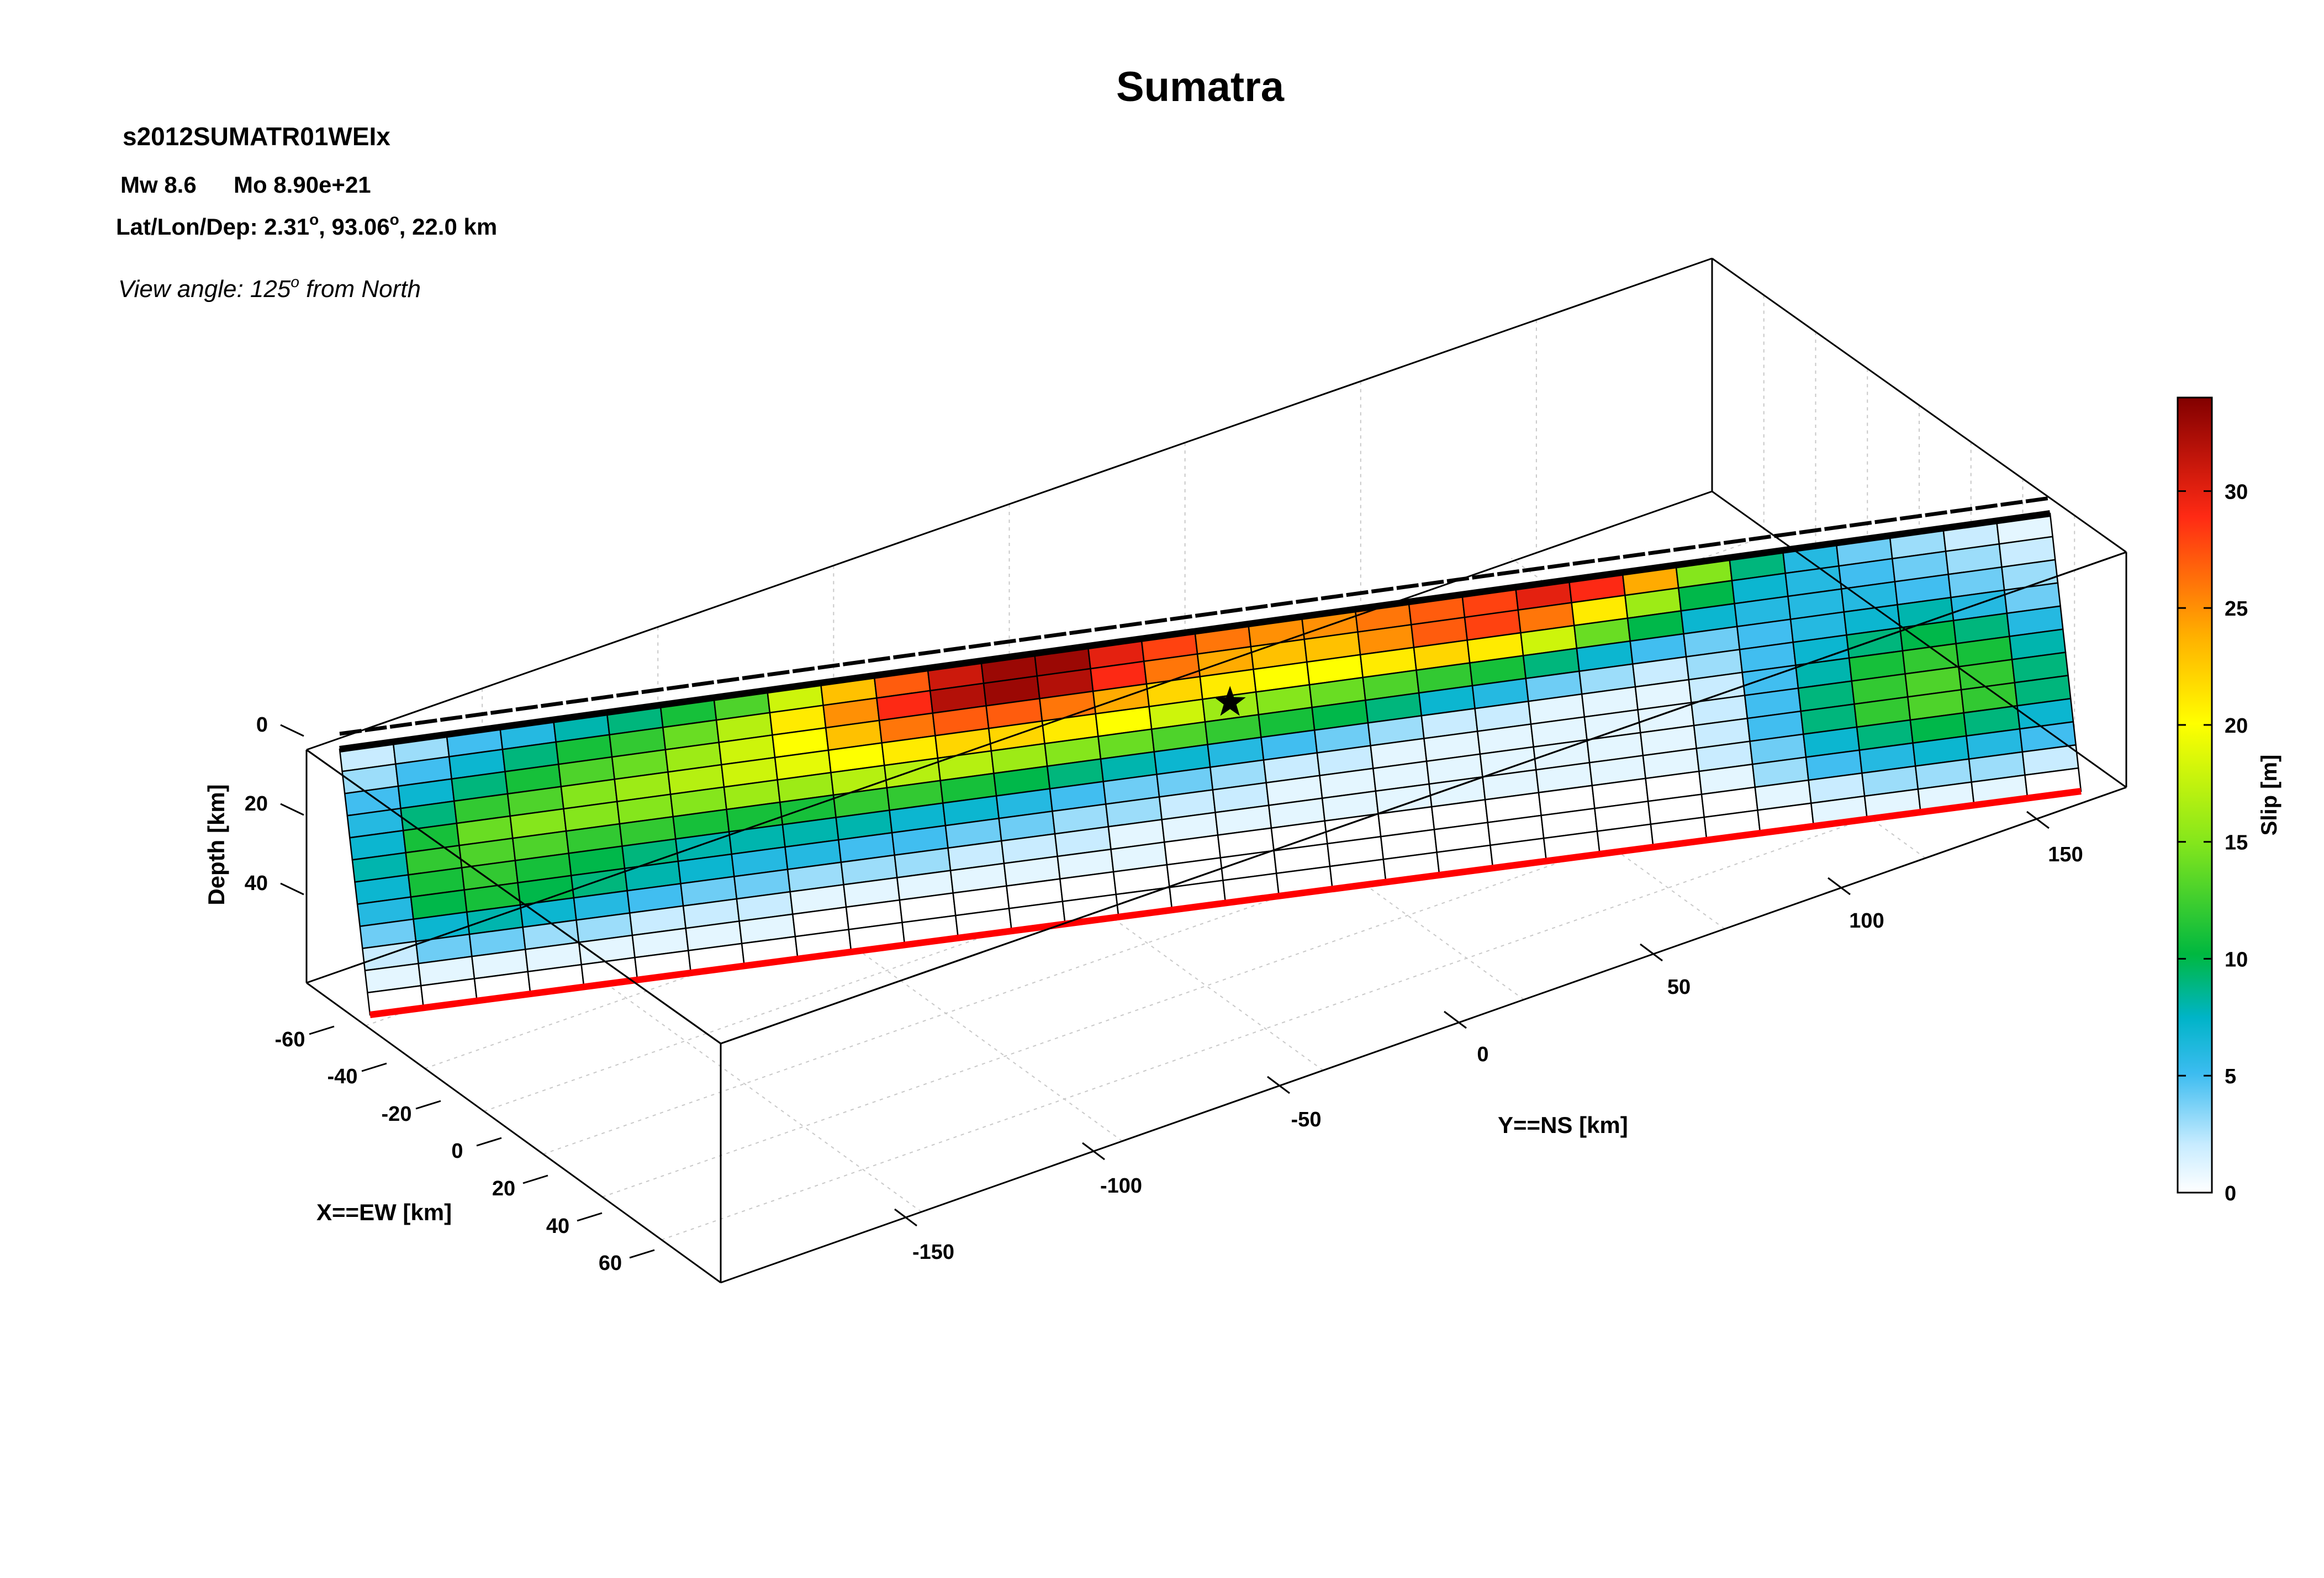  Describe the element at coordinates (343, 1076) in the screenshot. I see `tick-label: -40` at that location.